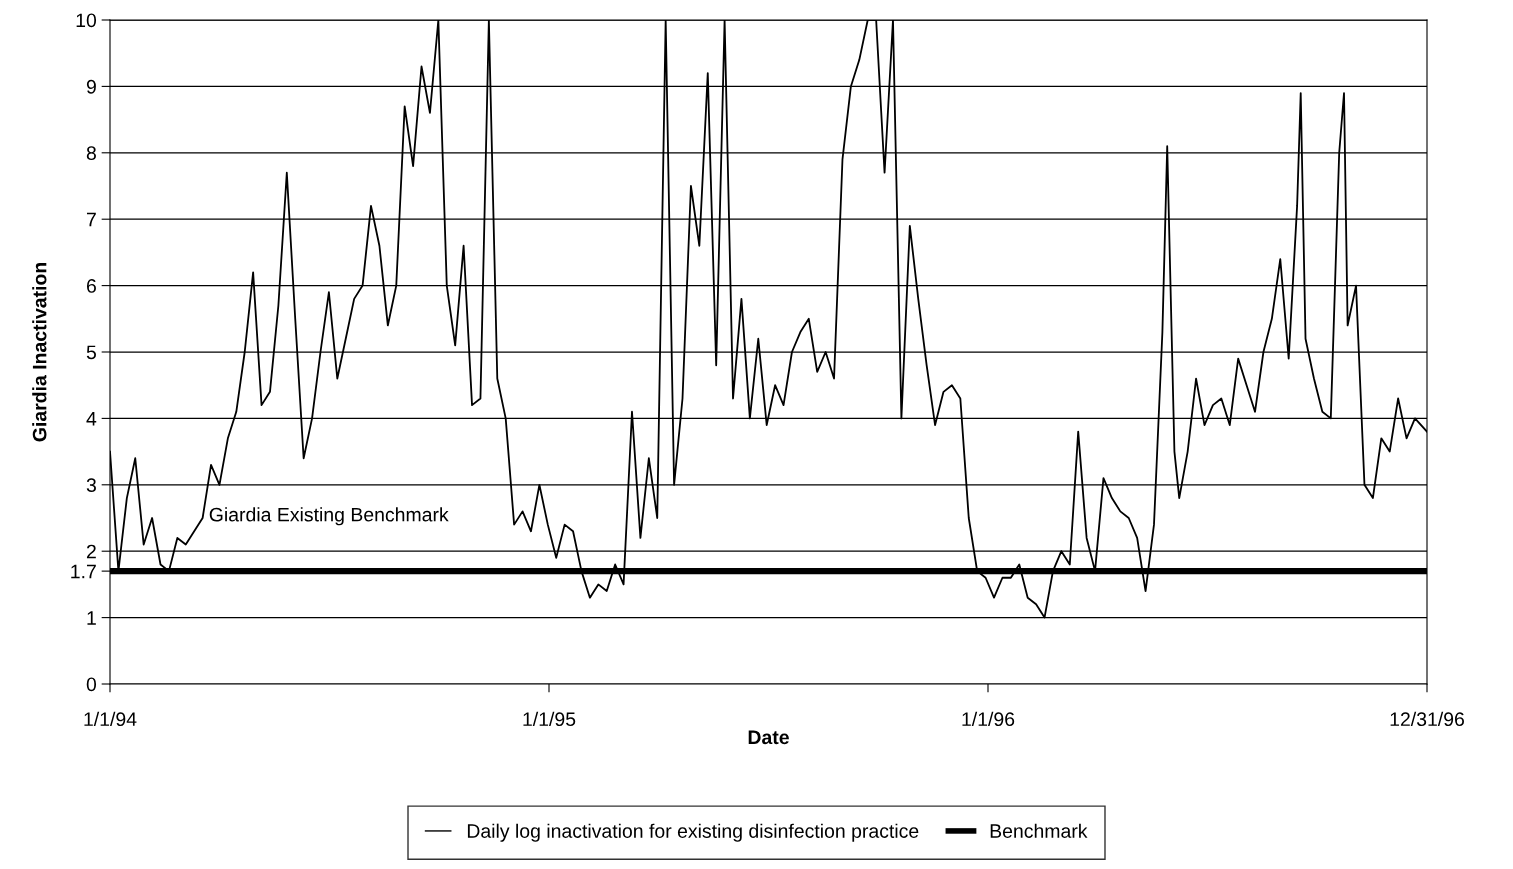  Describe the element at coordinates (91, 286) in the screenshot. I see `y-tick-label: 6` at that location.